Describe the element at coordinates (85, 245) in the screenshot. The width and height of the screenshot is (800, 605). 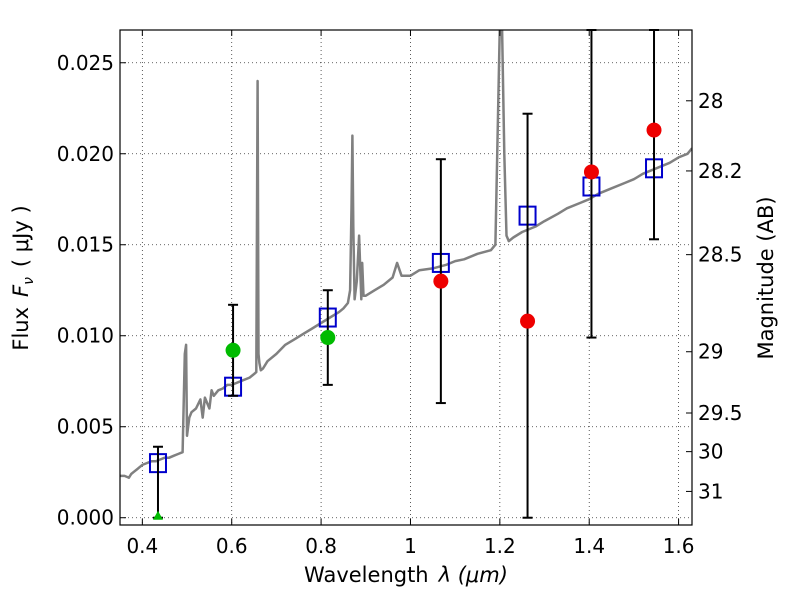
I see `y-tick-label: 0.015` at that location.